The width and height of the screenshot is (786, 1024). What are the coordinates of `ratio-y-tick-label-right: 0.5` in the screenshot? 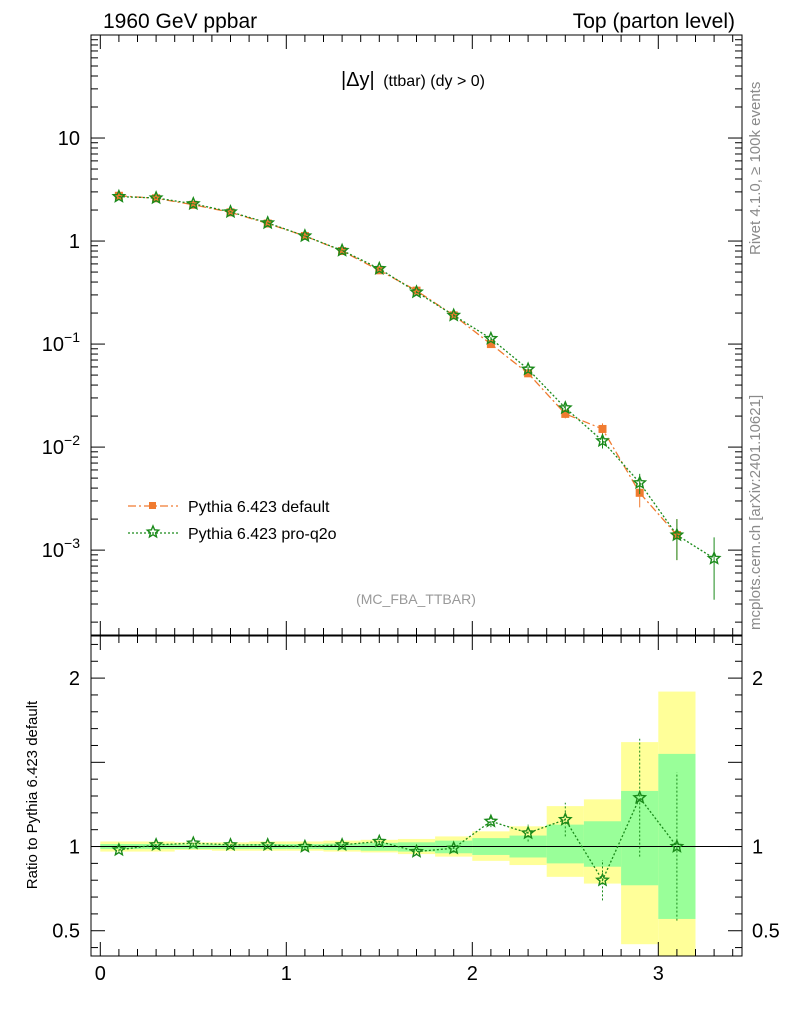 It's located at (766, 932).